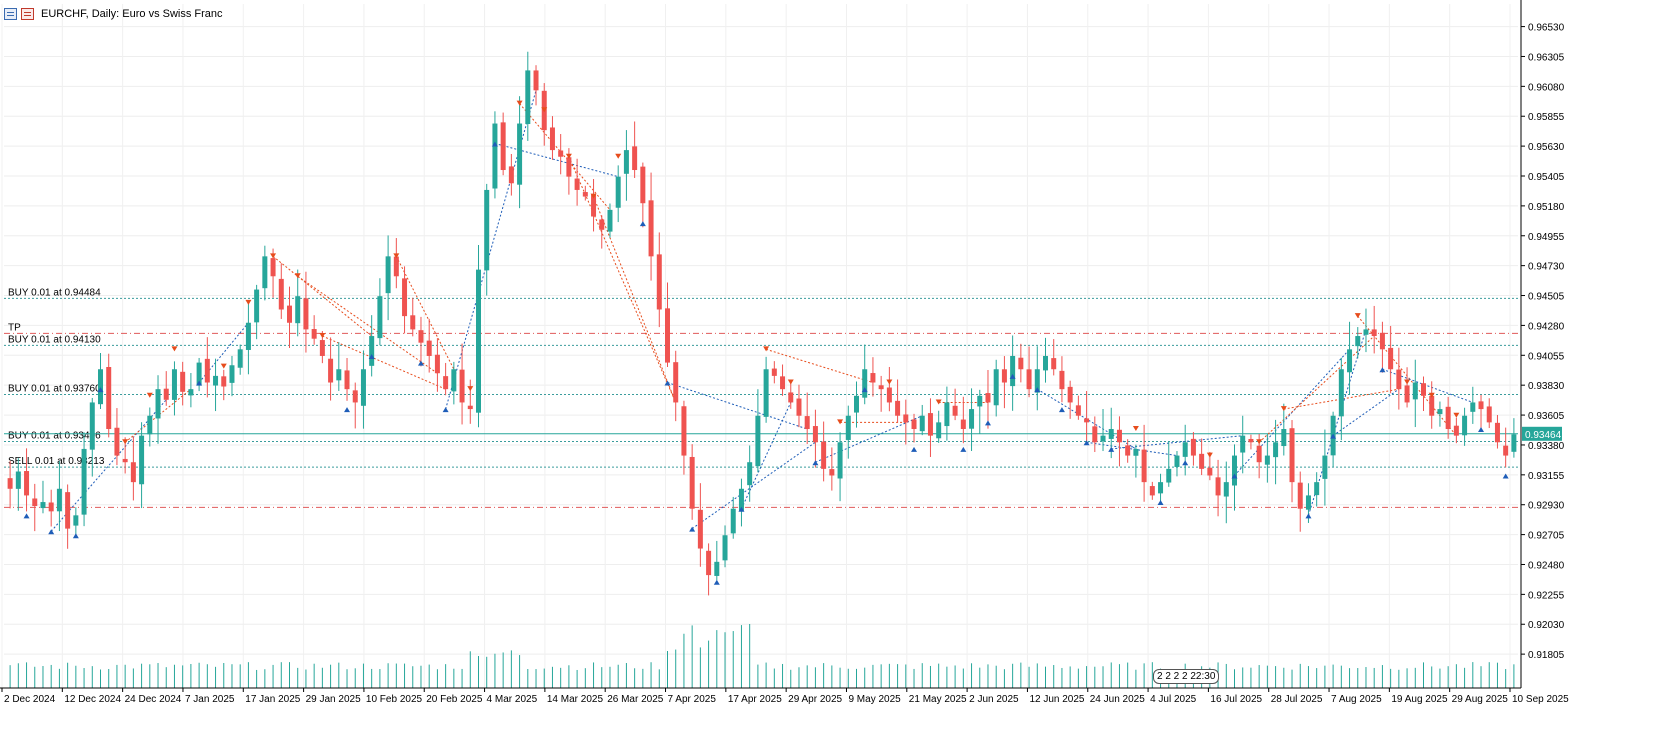  I want to click on chart-properties-icon, so click(27, 14).